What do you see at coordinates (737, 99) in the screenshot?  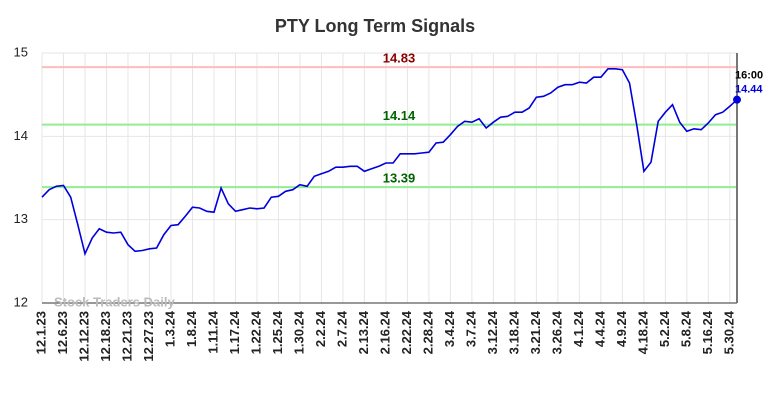 I see `last-point` at bounding box center [737, 99].